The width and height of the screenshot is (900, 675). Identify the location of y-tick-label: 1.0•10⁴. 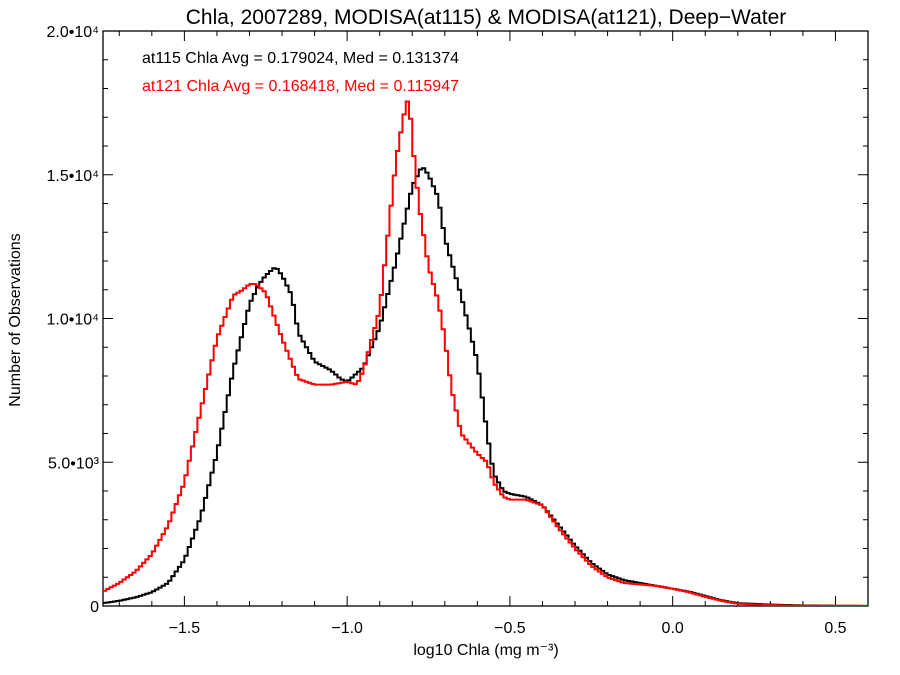
(72, 320).